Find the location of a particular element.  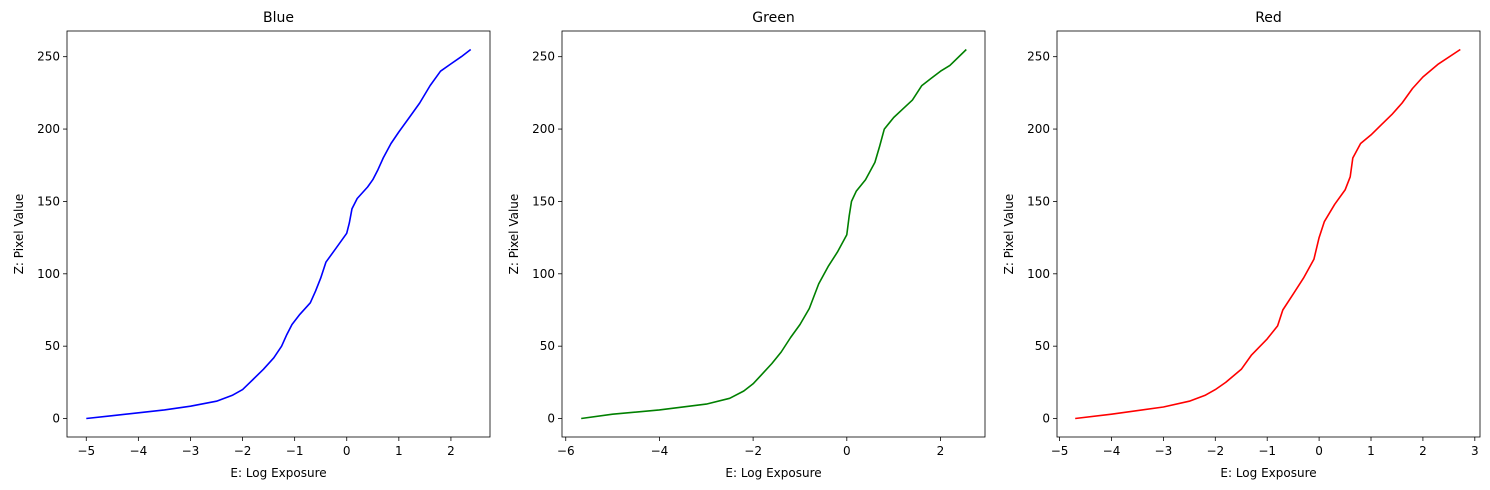

chart-title: Blue is located at coordinates (278, 18).